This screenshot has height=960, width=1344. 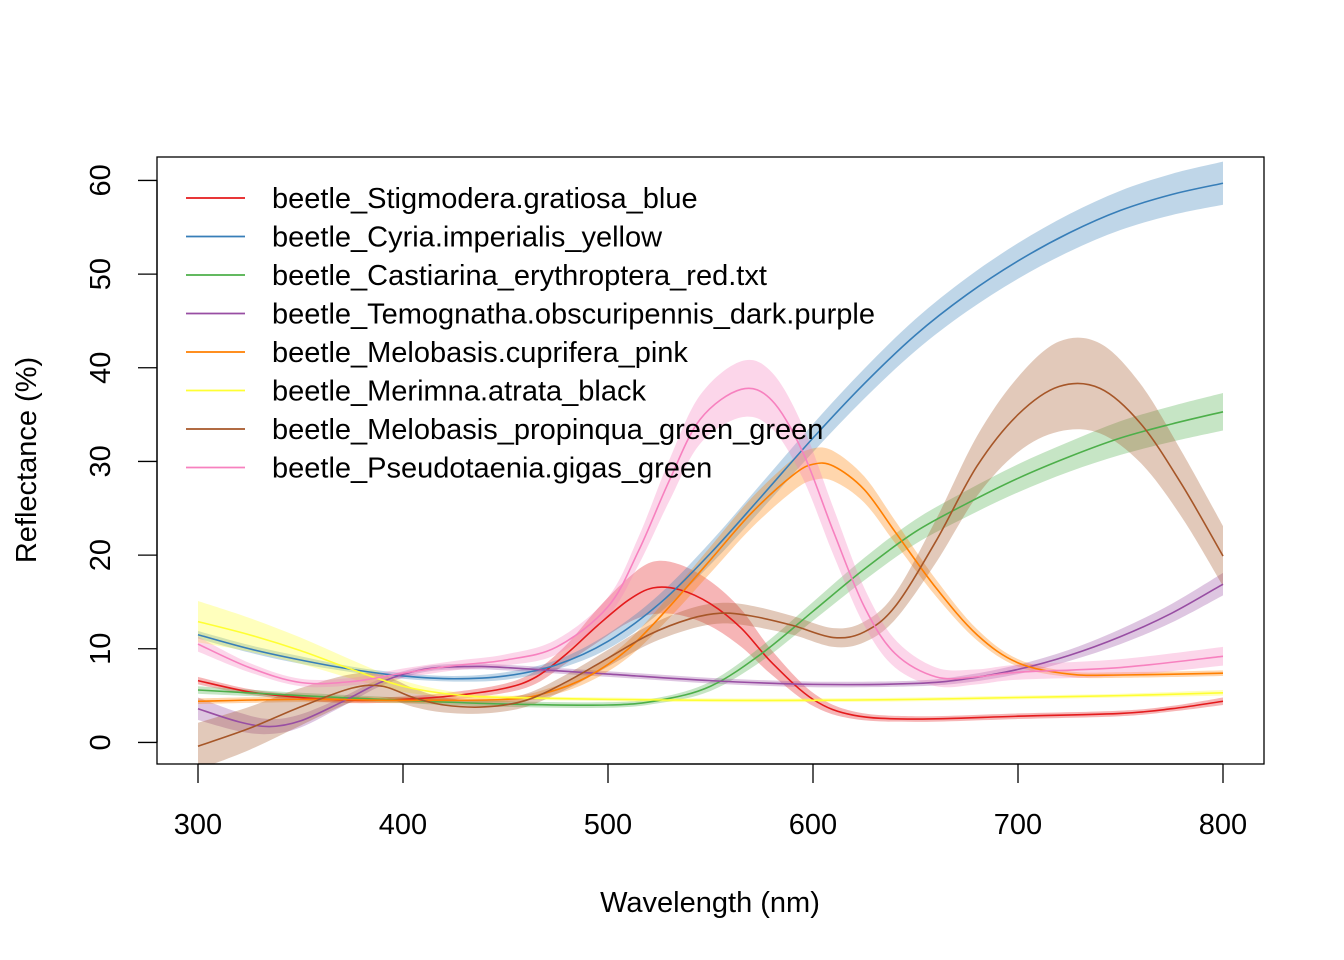 What do you see at coordinates (403, 825) in the screenshot?
I see `x-tick-label: 400` at bounding box center [403, 825].